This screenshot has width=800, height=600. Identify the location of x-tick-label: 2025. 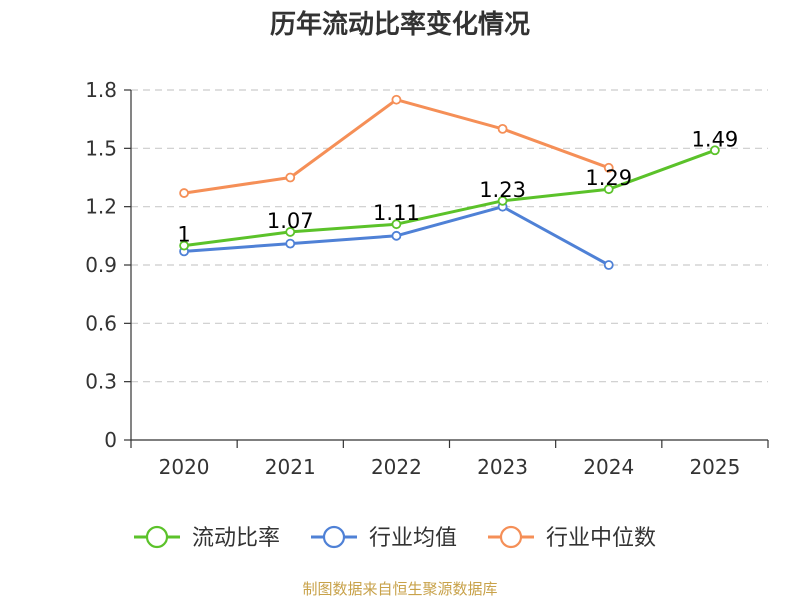
(714, 467).